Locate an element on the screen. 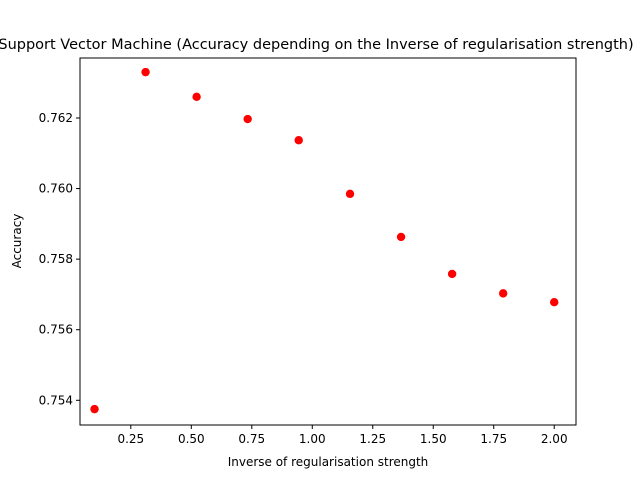  y-tick-label: 0.758 is located at coordinates (56, 259).